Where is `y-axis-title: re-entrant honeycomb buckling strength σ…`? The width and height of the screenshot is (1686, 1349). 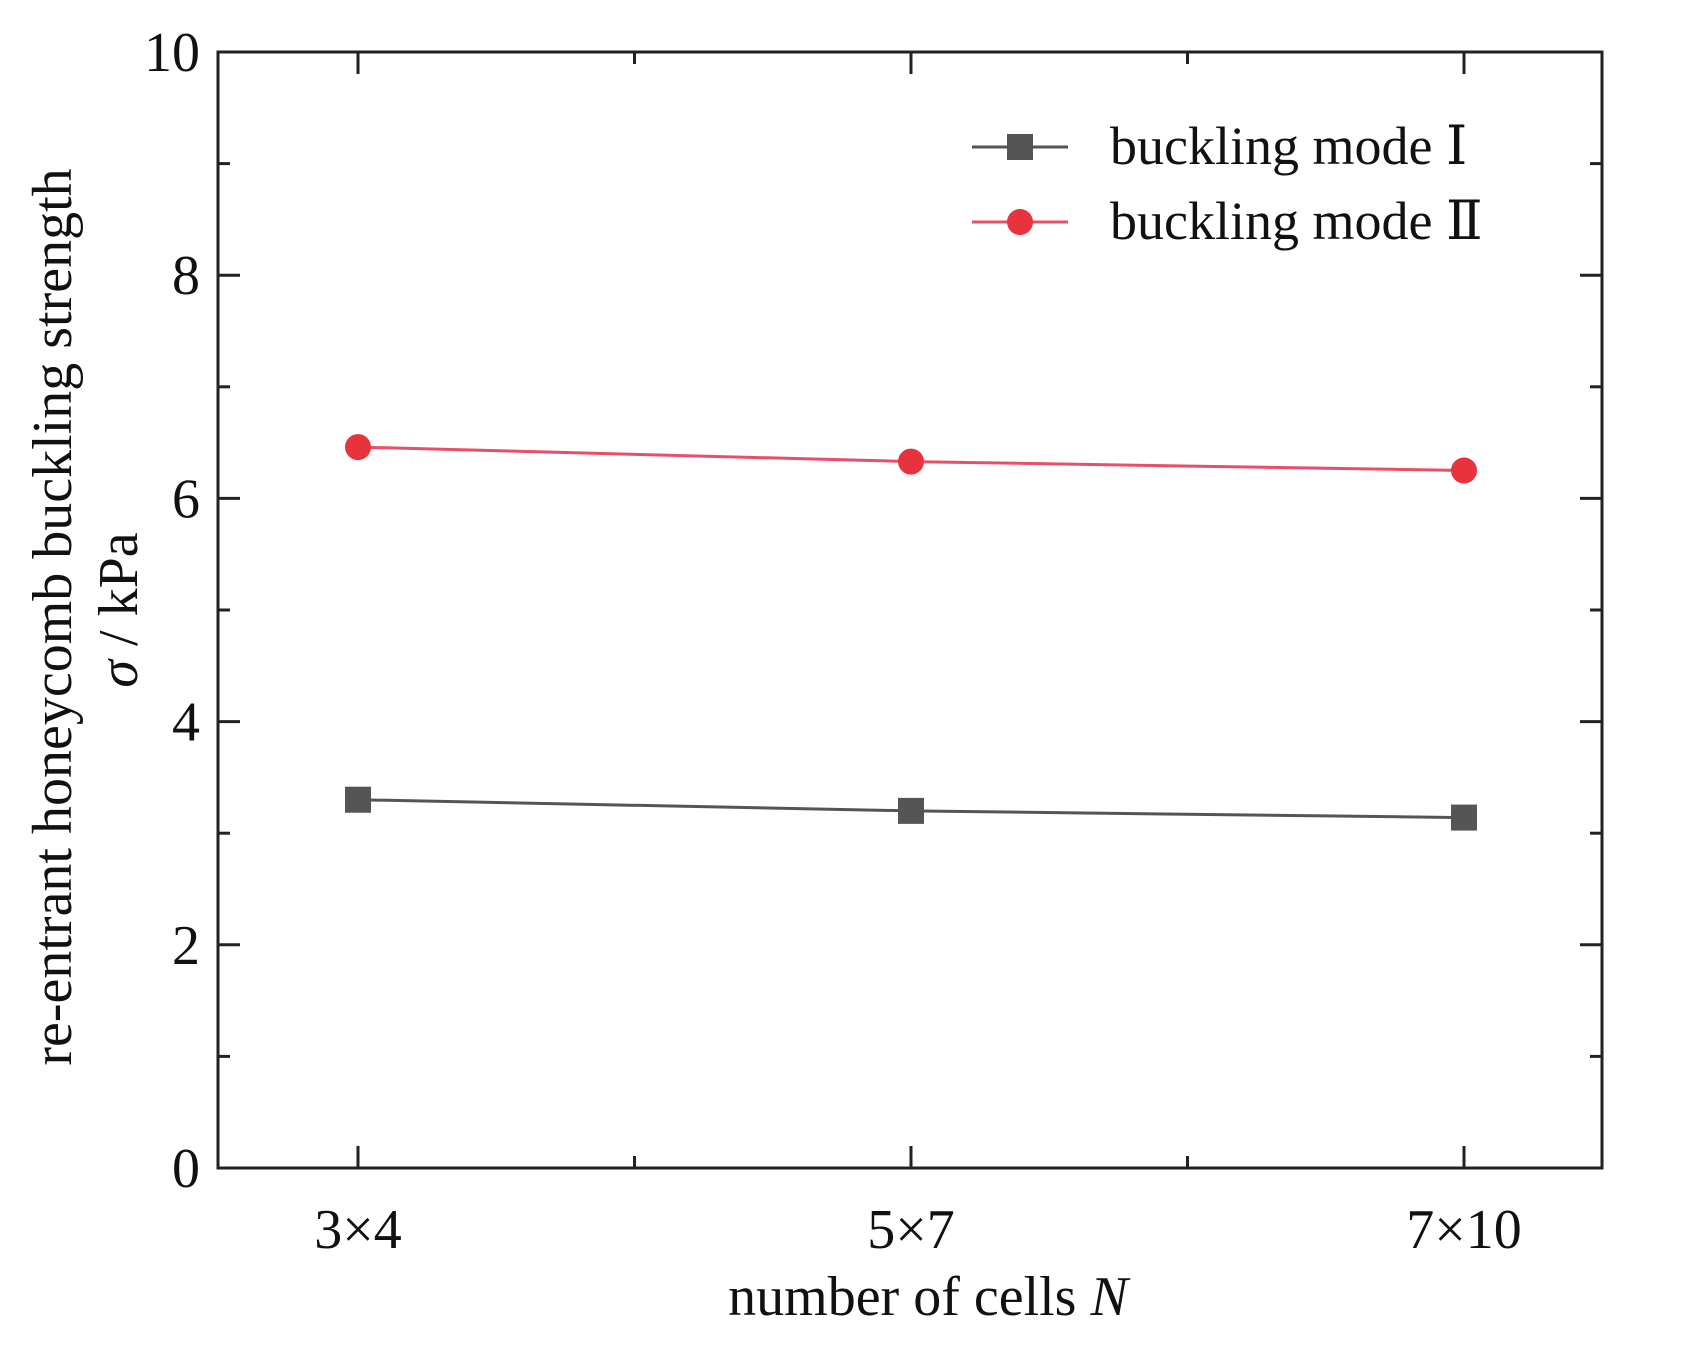
y-axis-title: re-entrant honeycomb buckling strength σ… is located at coordinates (86, 609).